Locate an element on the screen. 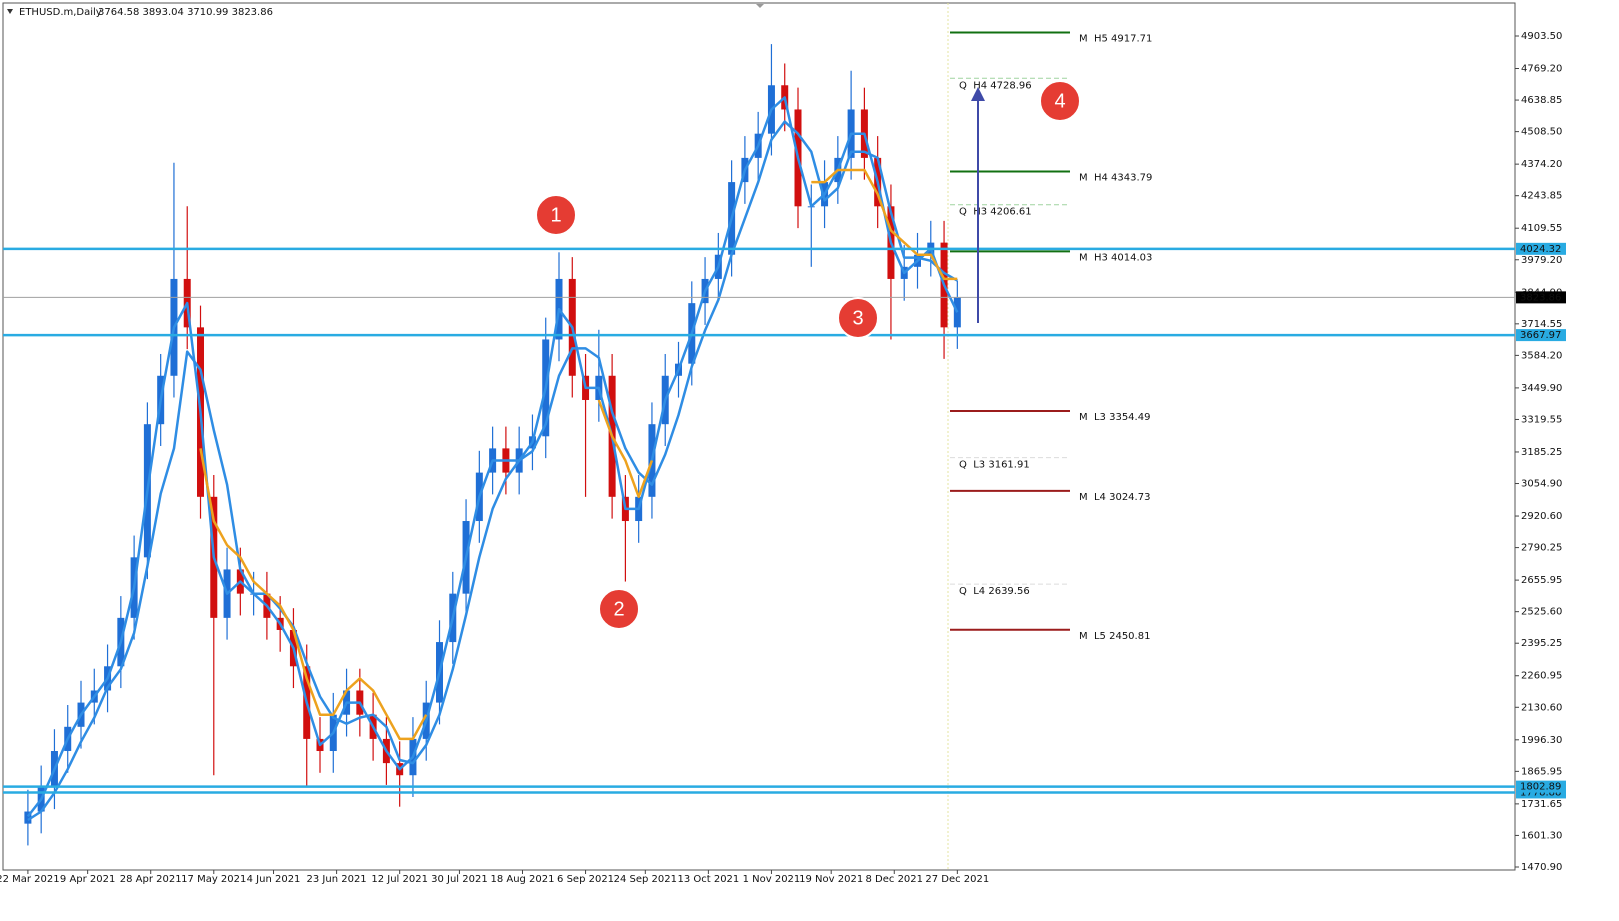 This screenshot has height=921, width=1619. y-tick-label: 3979.20 is located at coordinates (1541, 260).